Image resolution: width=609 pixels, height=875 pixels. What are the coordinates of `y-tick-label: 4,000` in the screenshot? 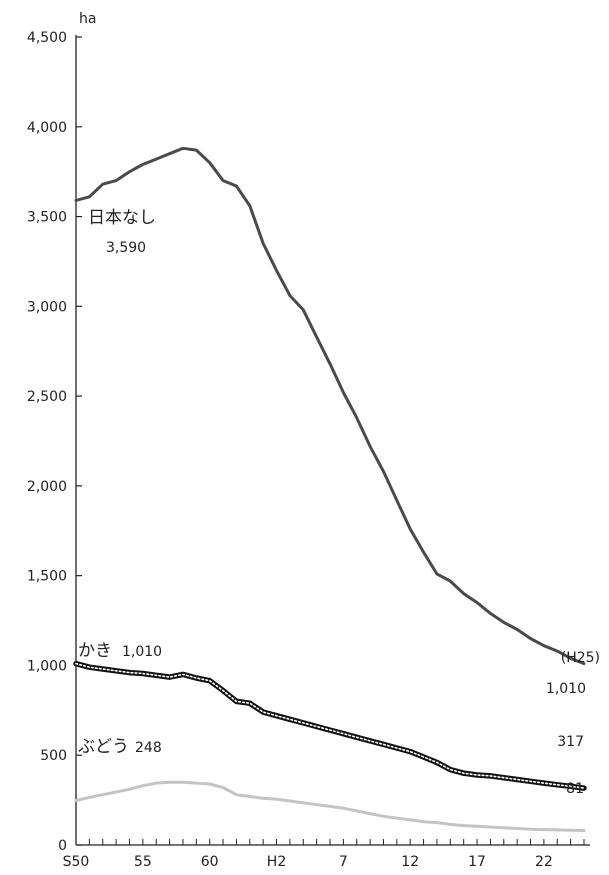 It's located at (47, 128).